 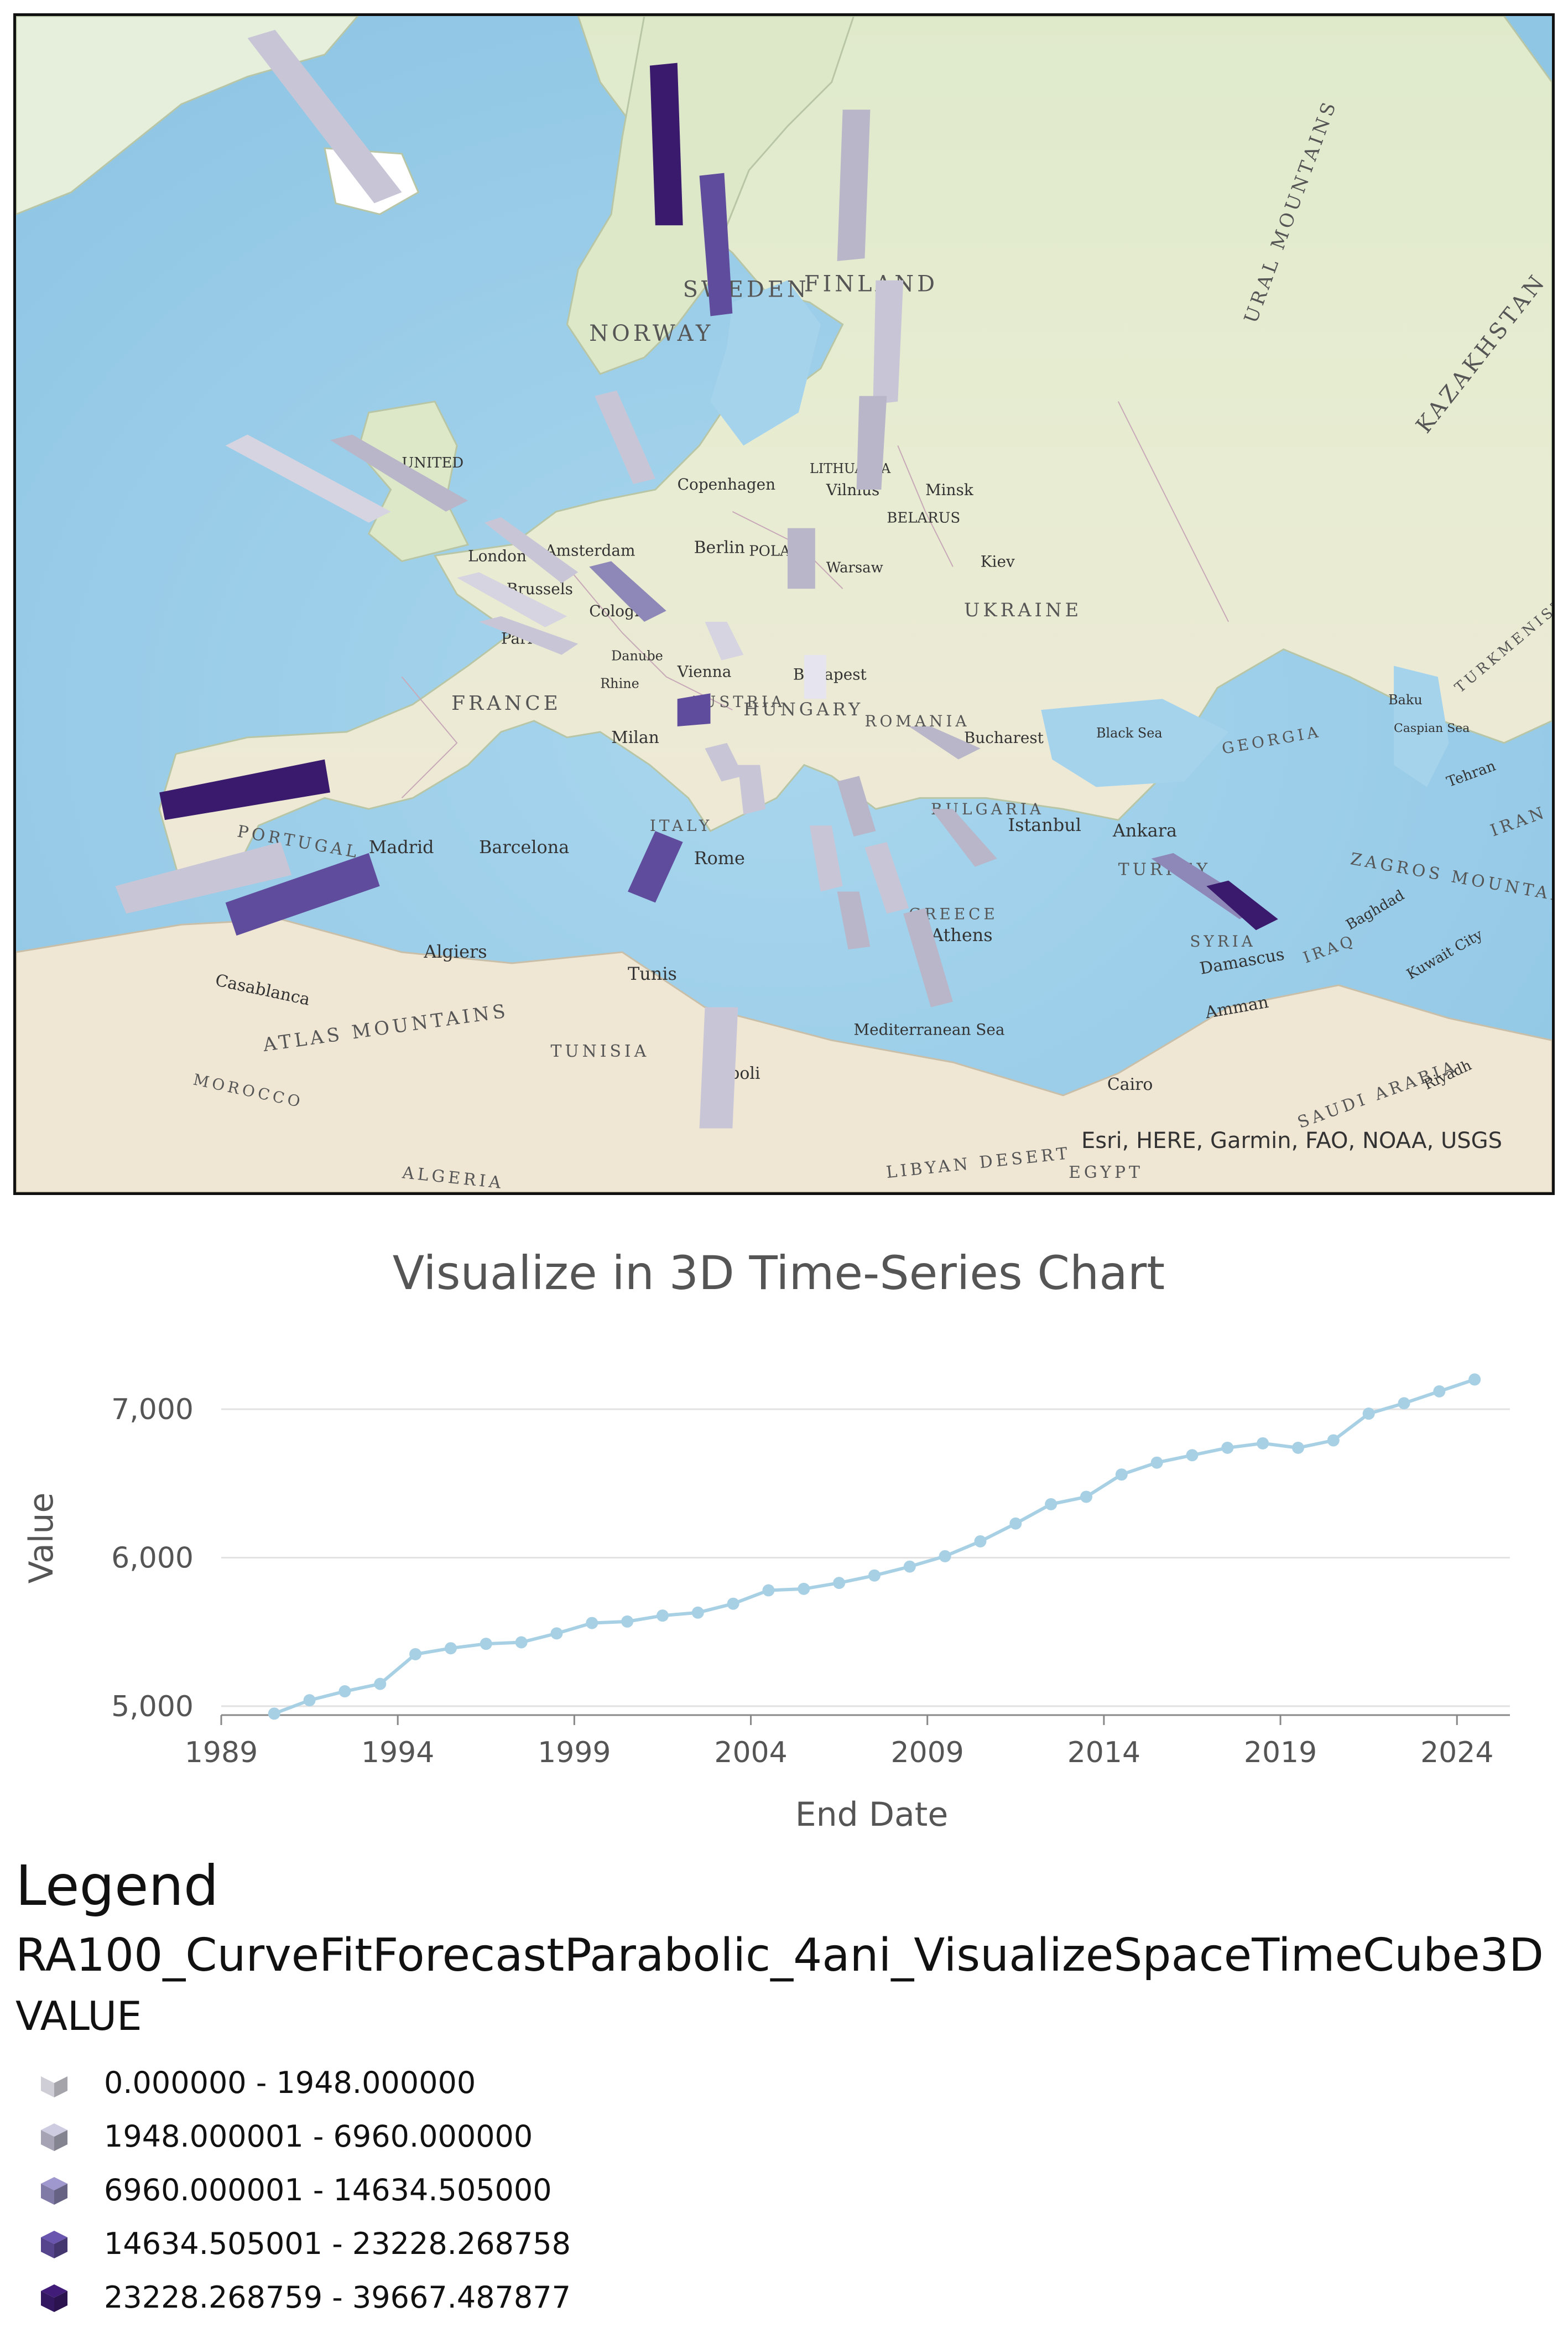 What do you see at coordinates (328, 2190) in the screenshot?
I see `legend-item-label: 6960.000001 - 14634.505000` at bounding box center [328, 2190].